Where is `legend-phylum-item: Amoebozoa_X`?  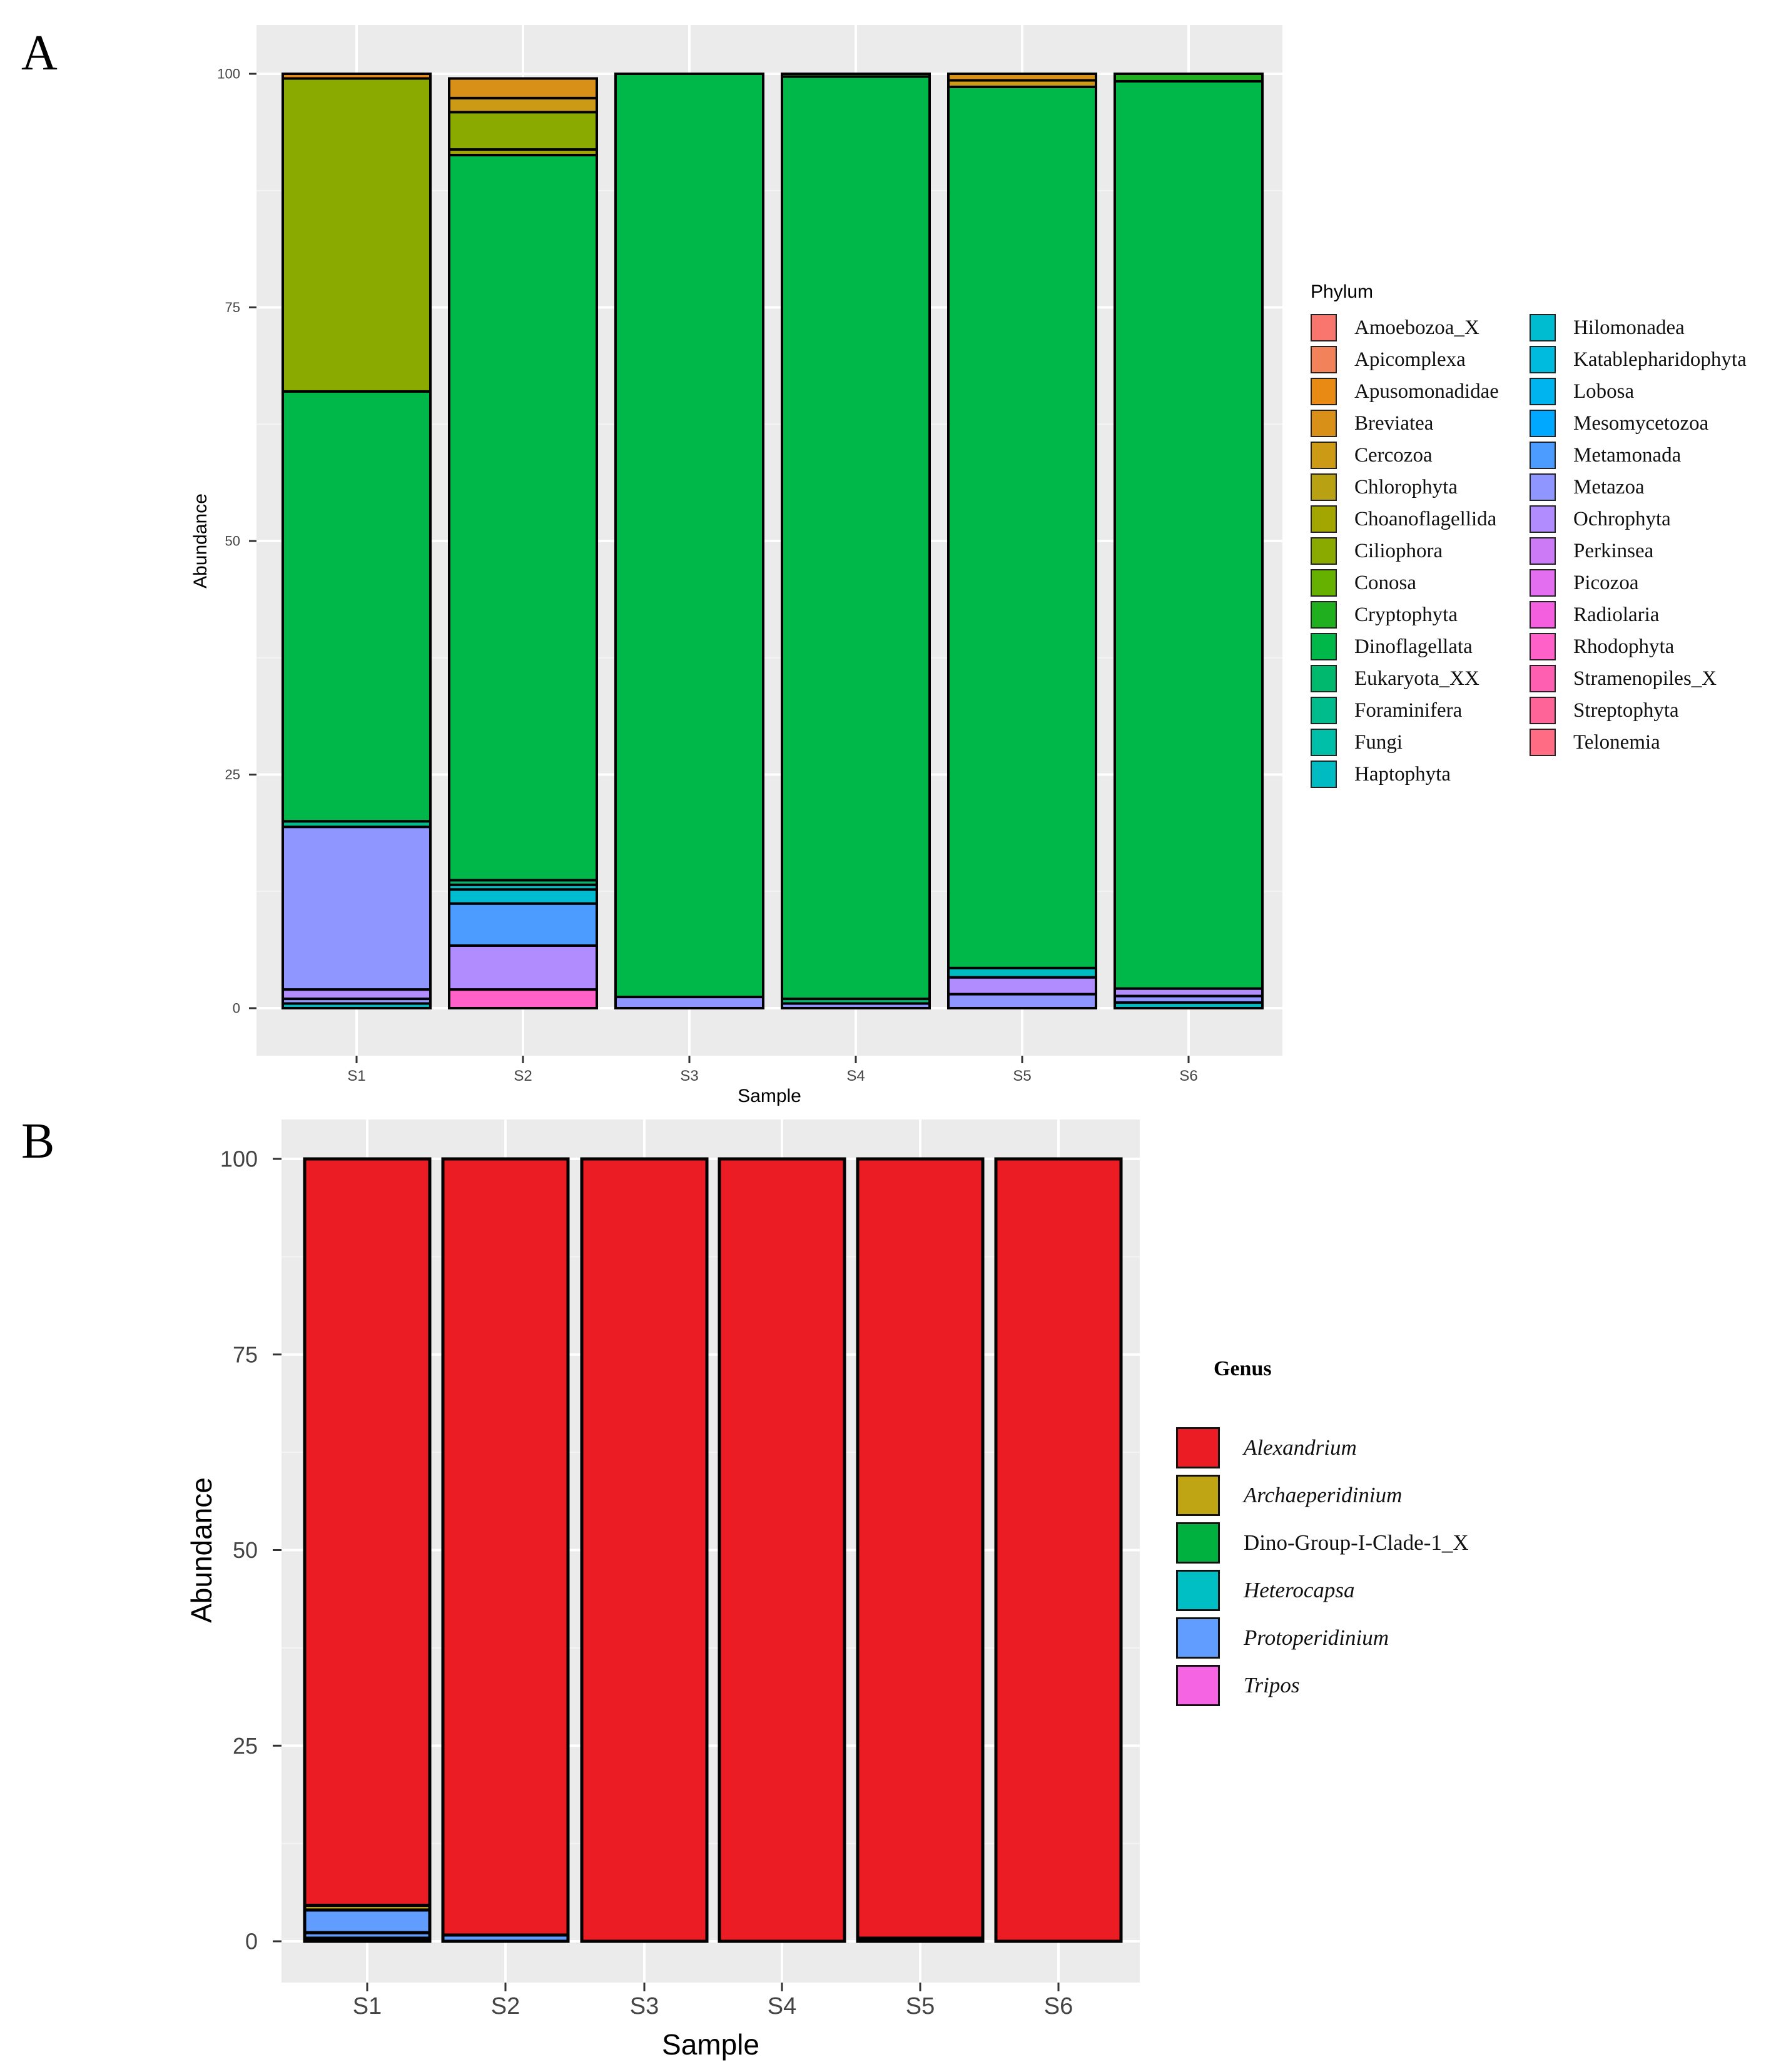
legend-phylum-item: Amoebozoa_X is located at coordinates (1395, 327).